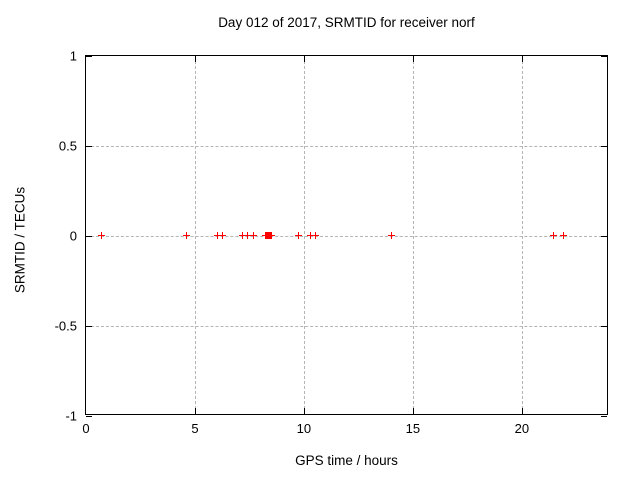  What do you see at coordinates (195, 428) in the screenshot?
I see `x-tick-label: 5` at bounding box center [195, 428].